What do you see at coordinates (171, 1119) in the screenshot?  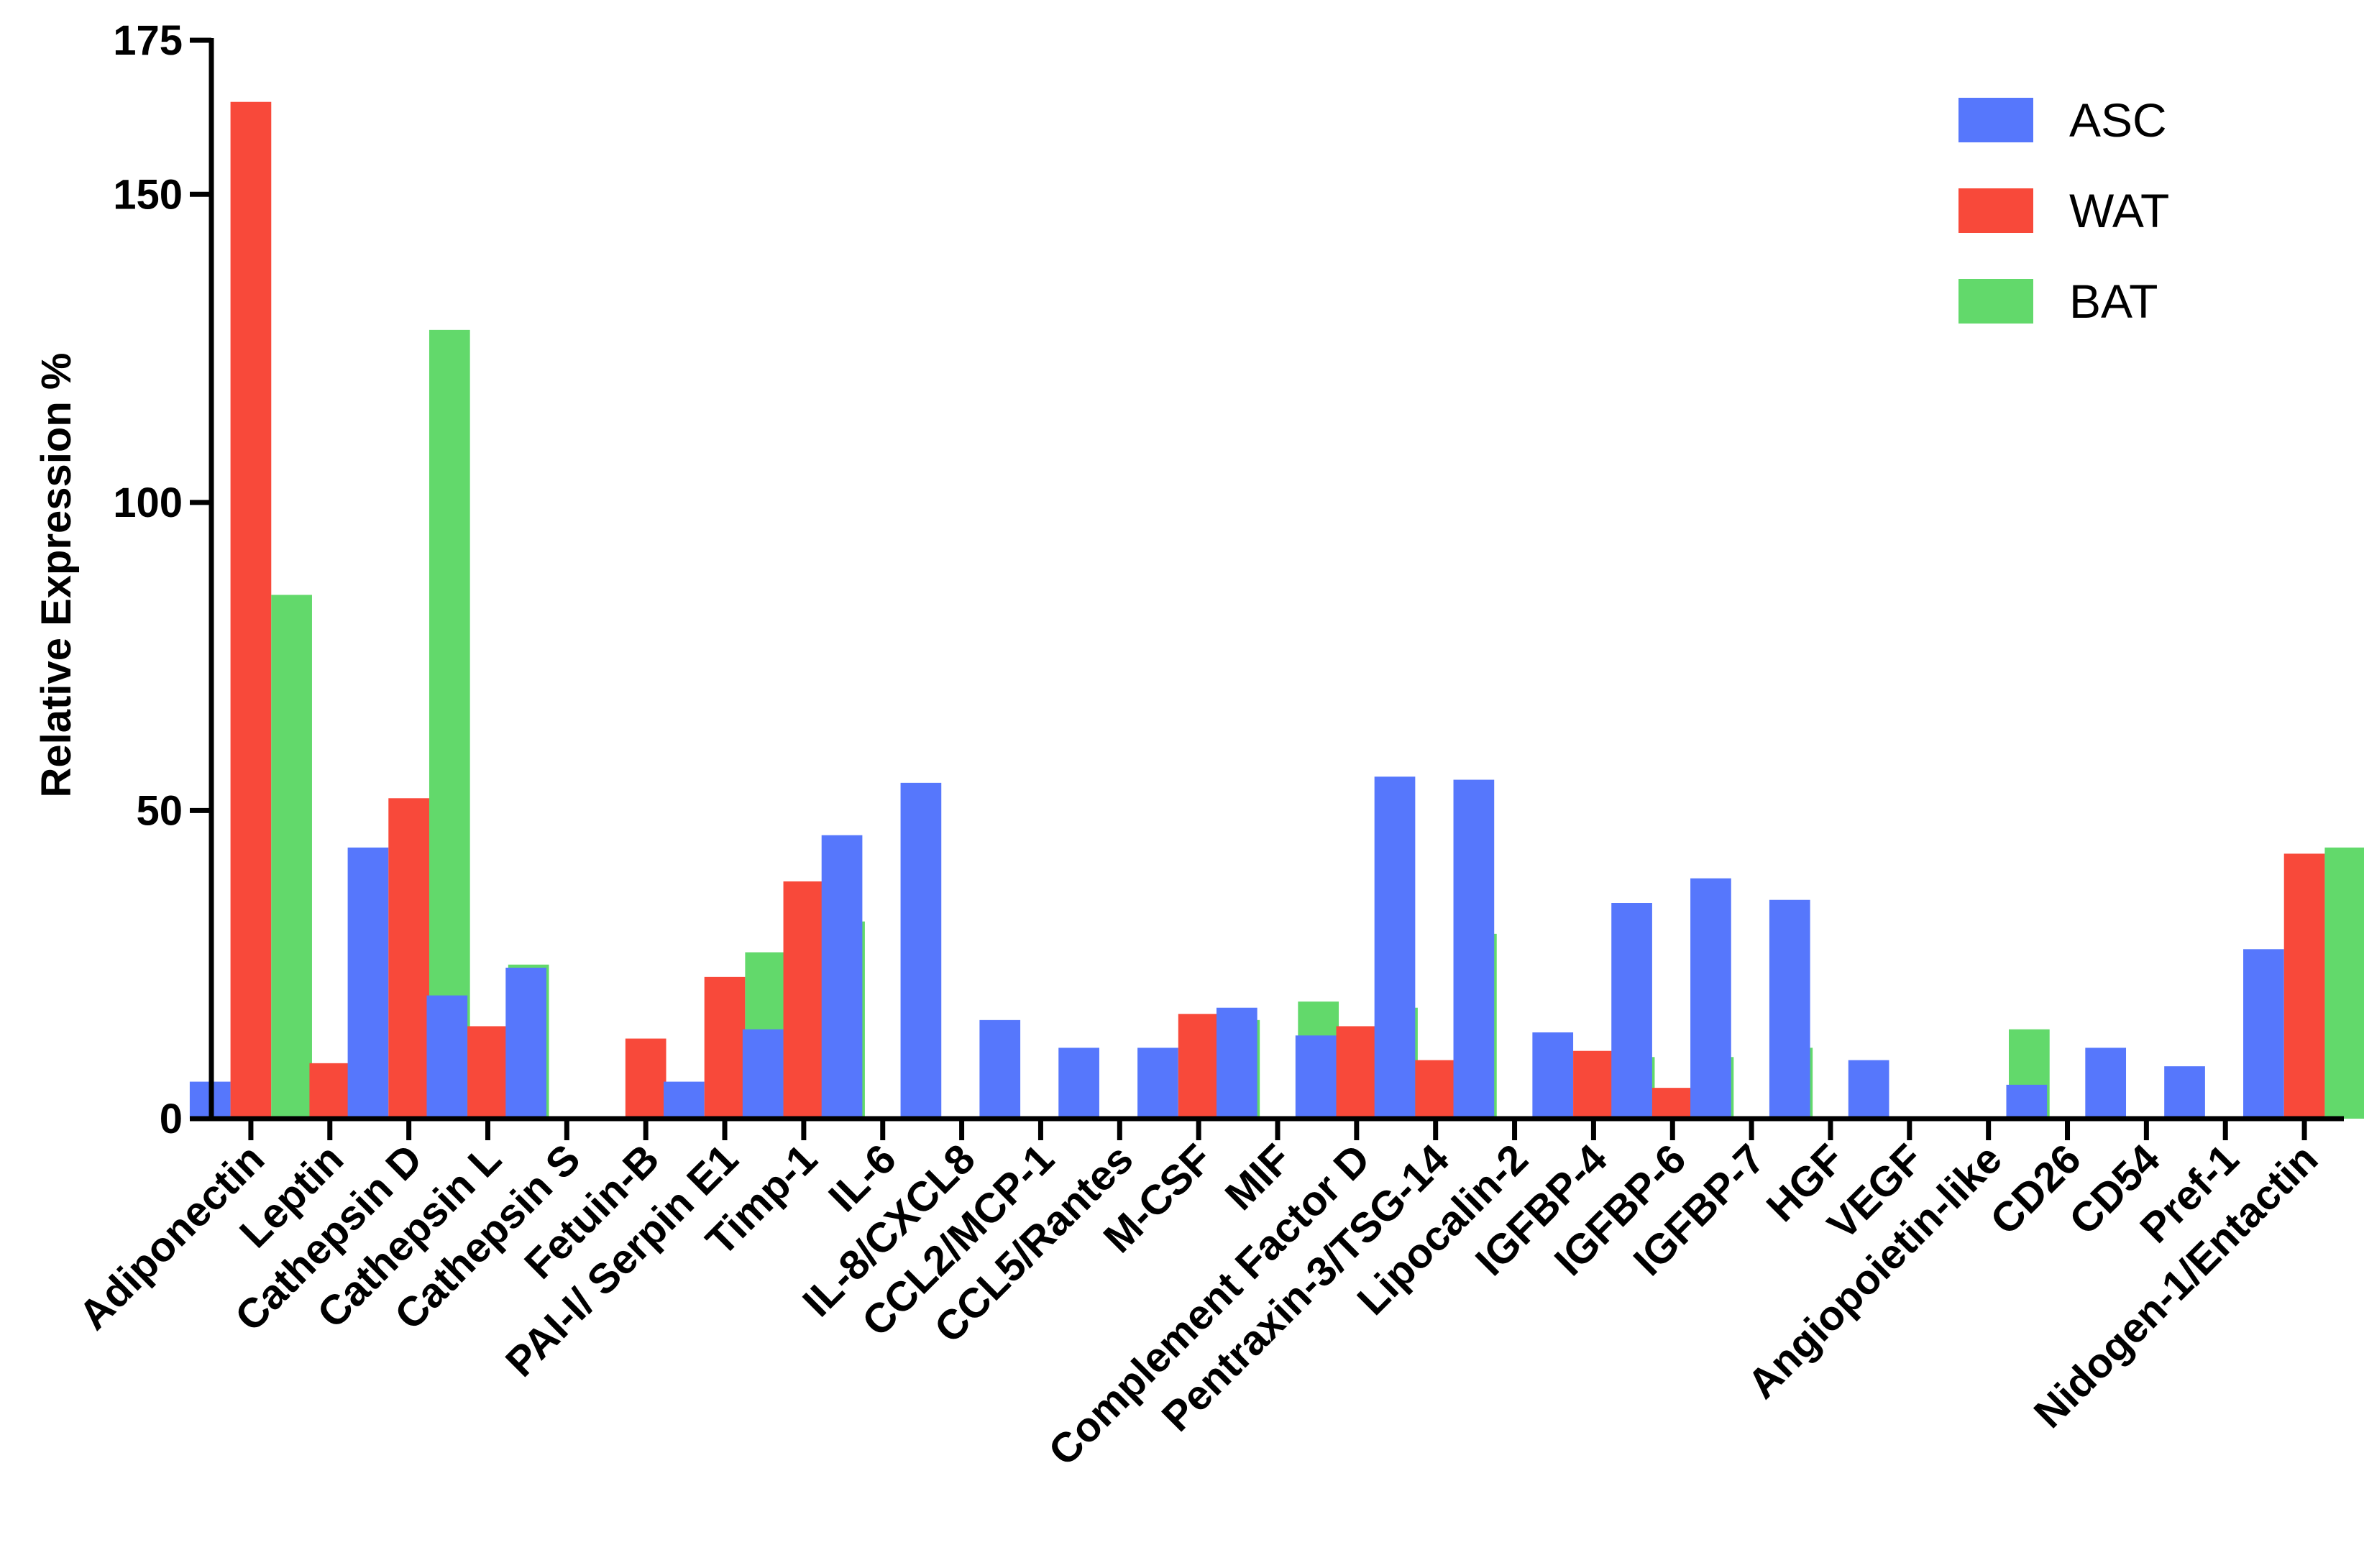 I see `y-tick-label: 0` at bounding box center [171, 1119].